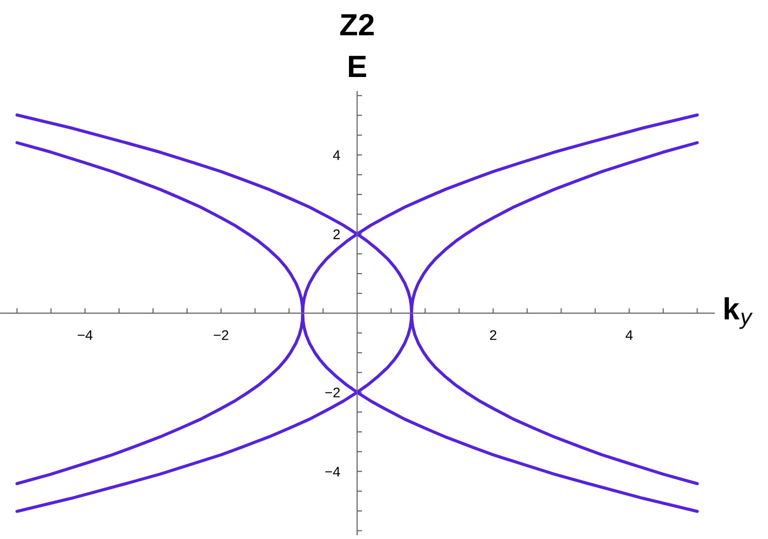 This screenshot has width=768, height=539. What do you see at coordinates (357, 66) in the screenshot?
I see `y-axis-title: E` at bounding box center [357, 66].